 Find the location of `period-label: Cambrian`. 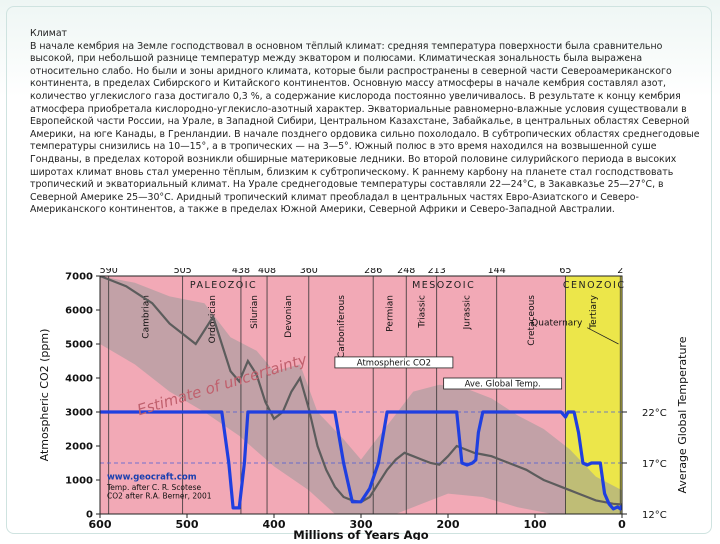

period-label: Cambrian is located at coordinates (147, 317).